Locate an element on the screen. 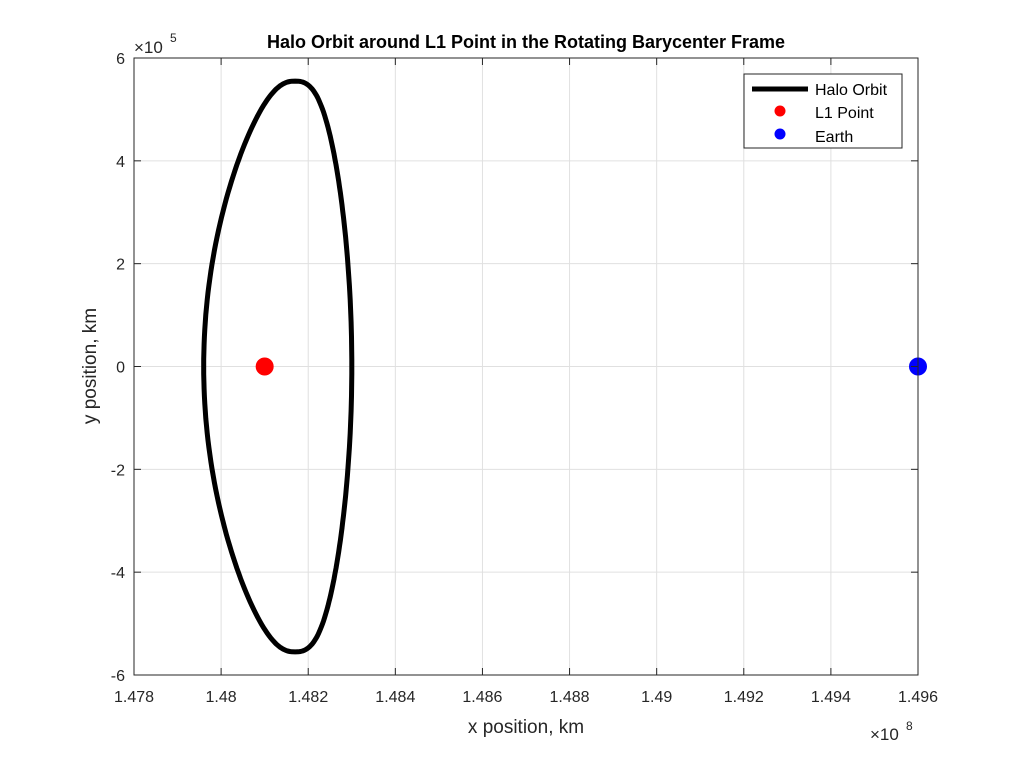  x-tick-label: 1.484 is located at coordinates (395, 697).